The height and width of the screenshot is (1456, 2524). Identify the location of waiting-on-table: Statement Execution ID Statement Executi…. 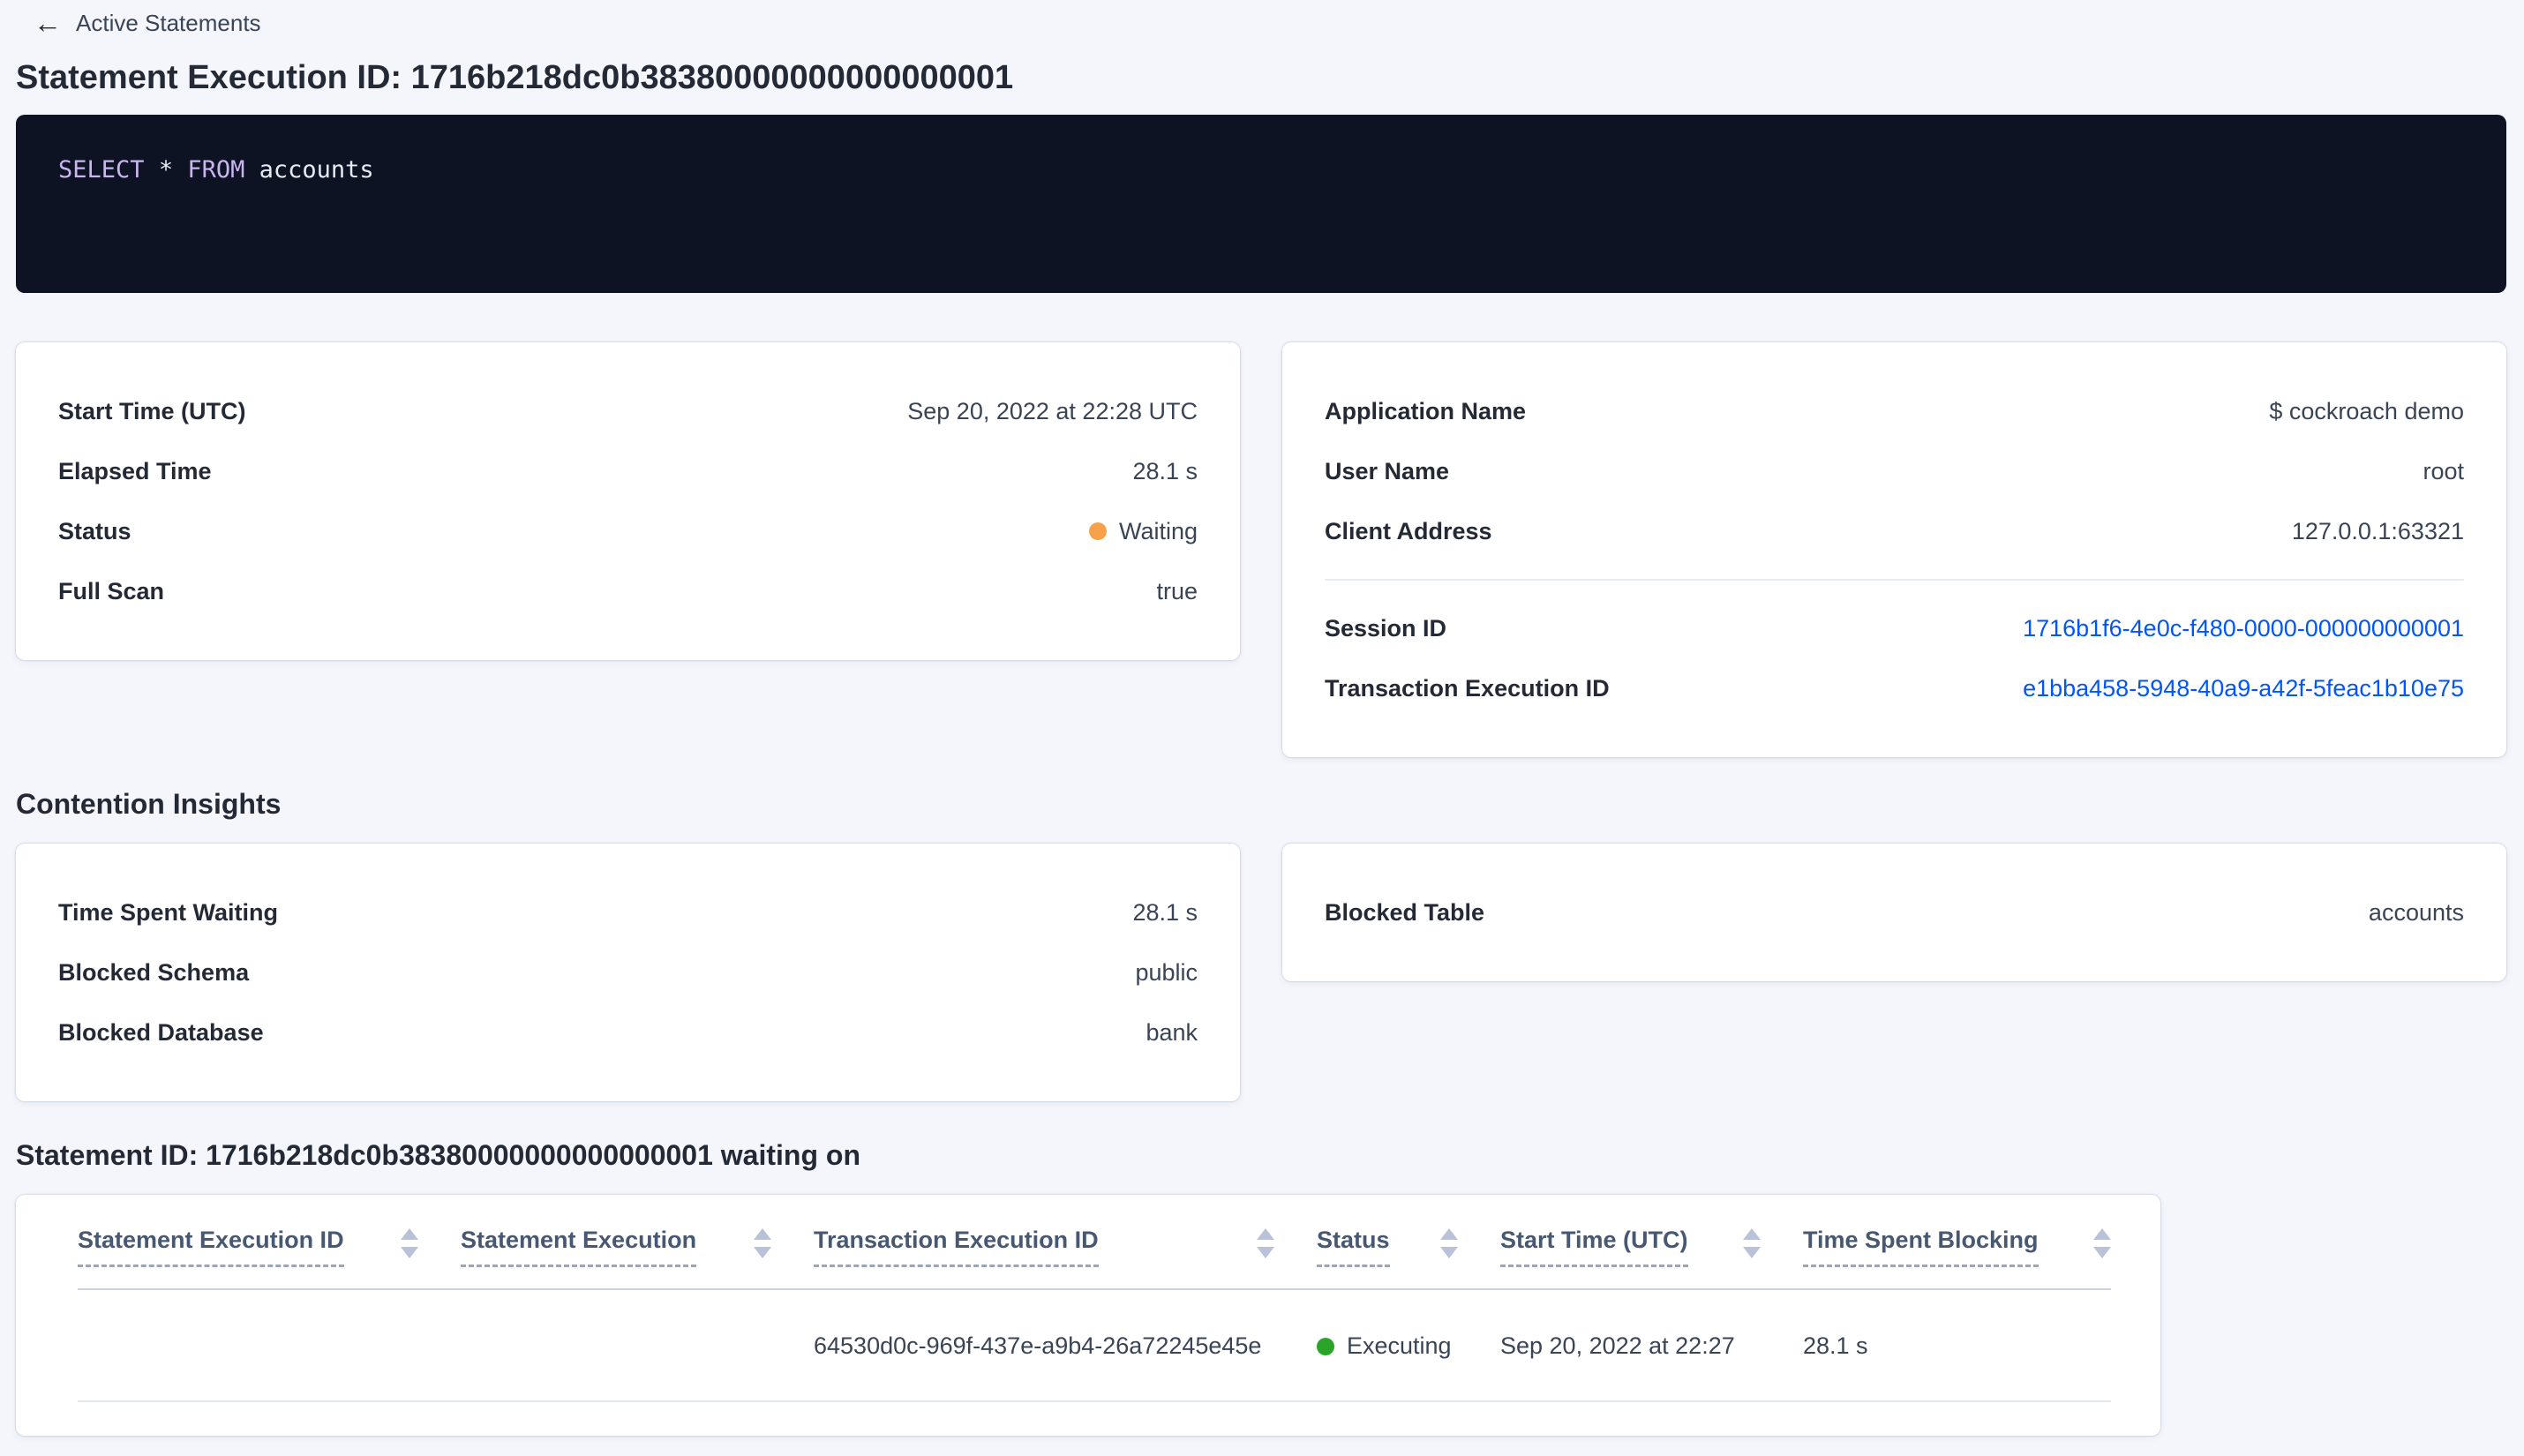
(1088, 1315).